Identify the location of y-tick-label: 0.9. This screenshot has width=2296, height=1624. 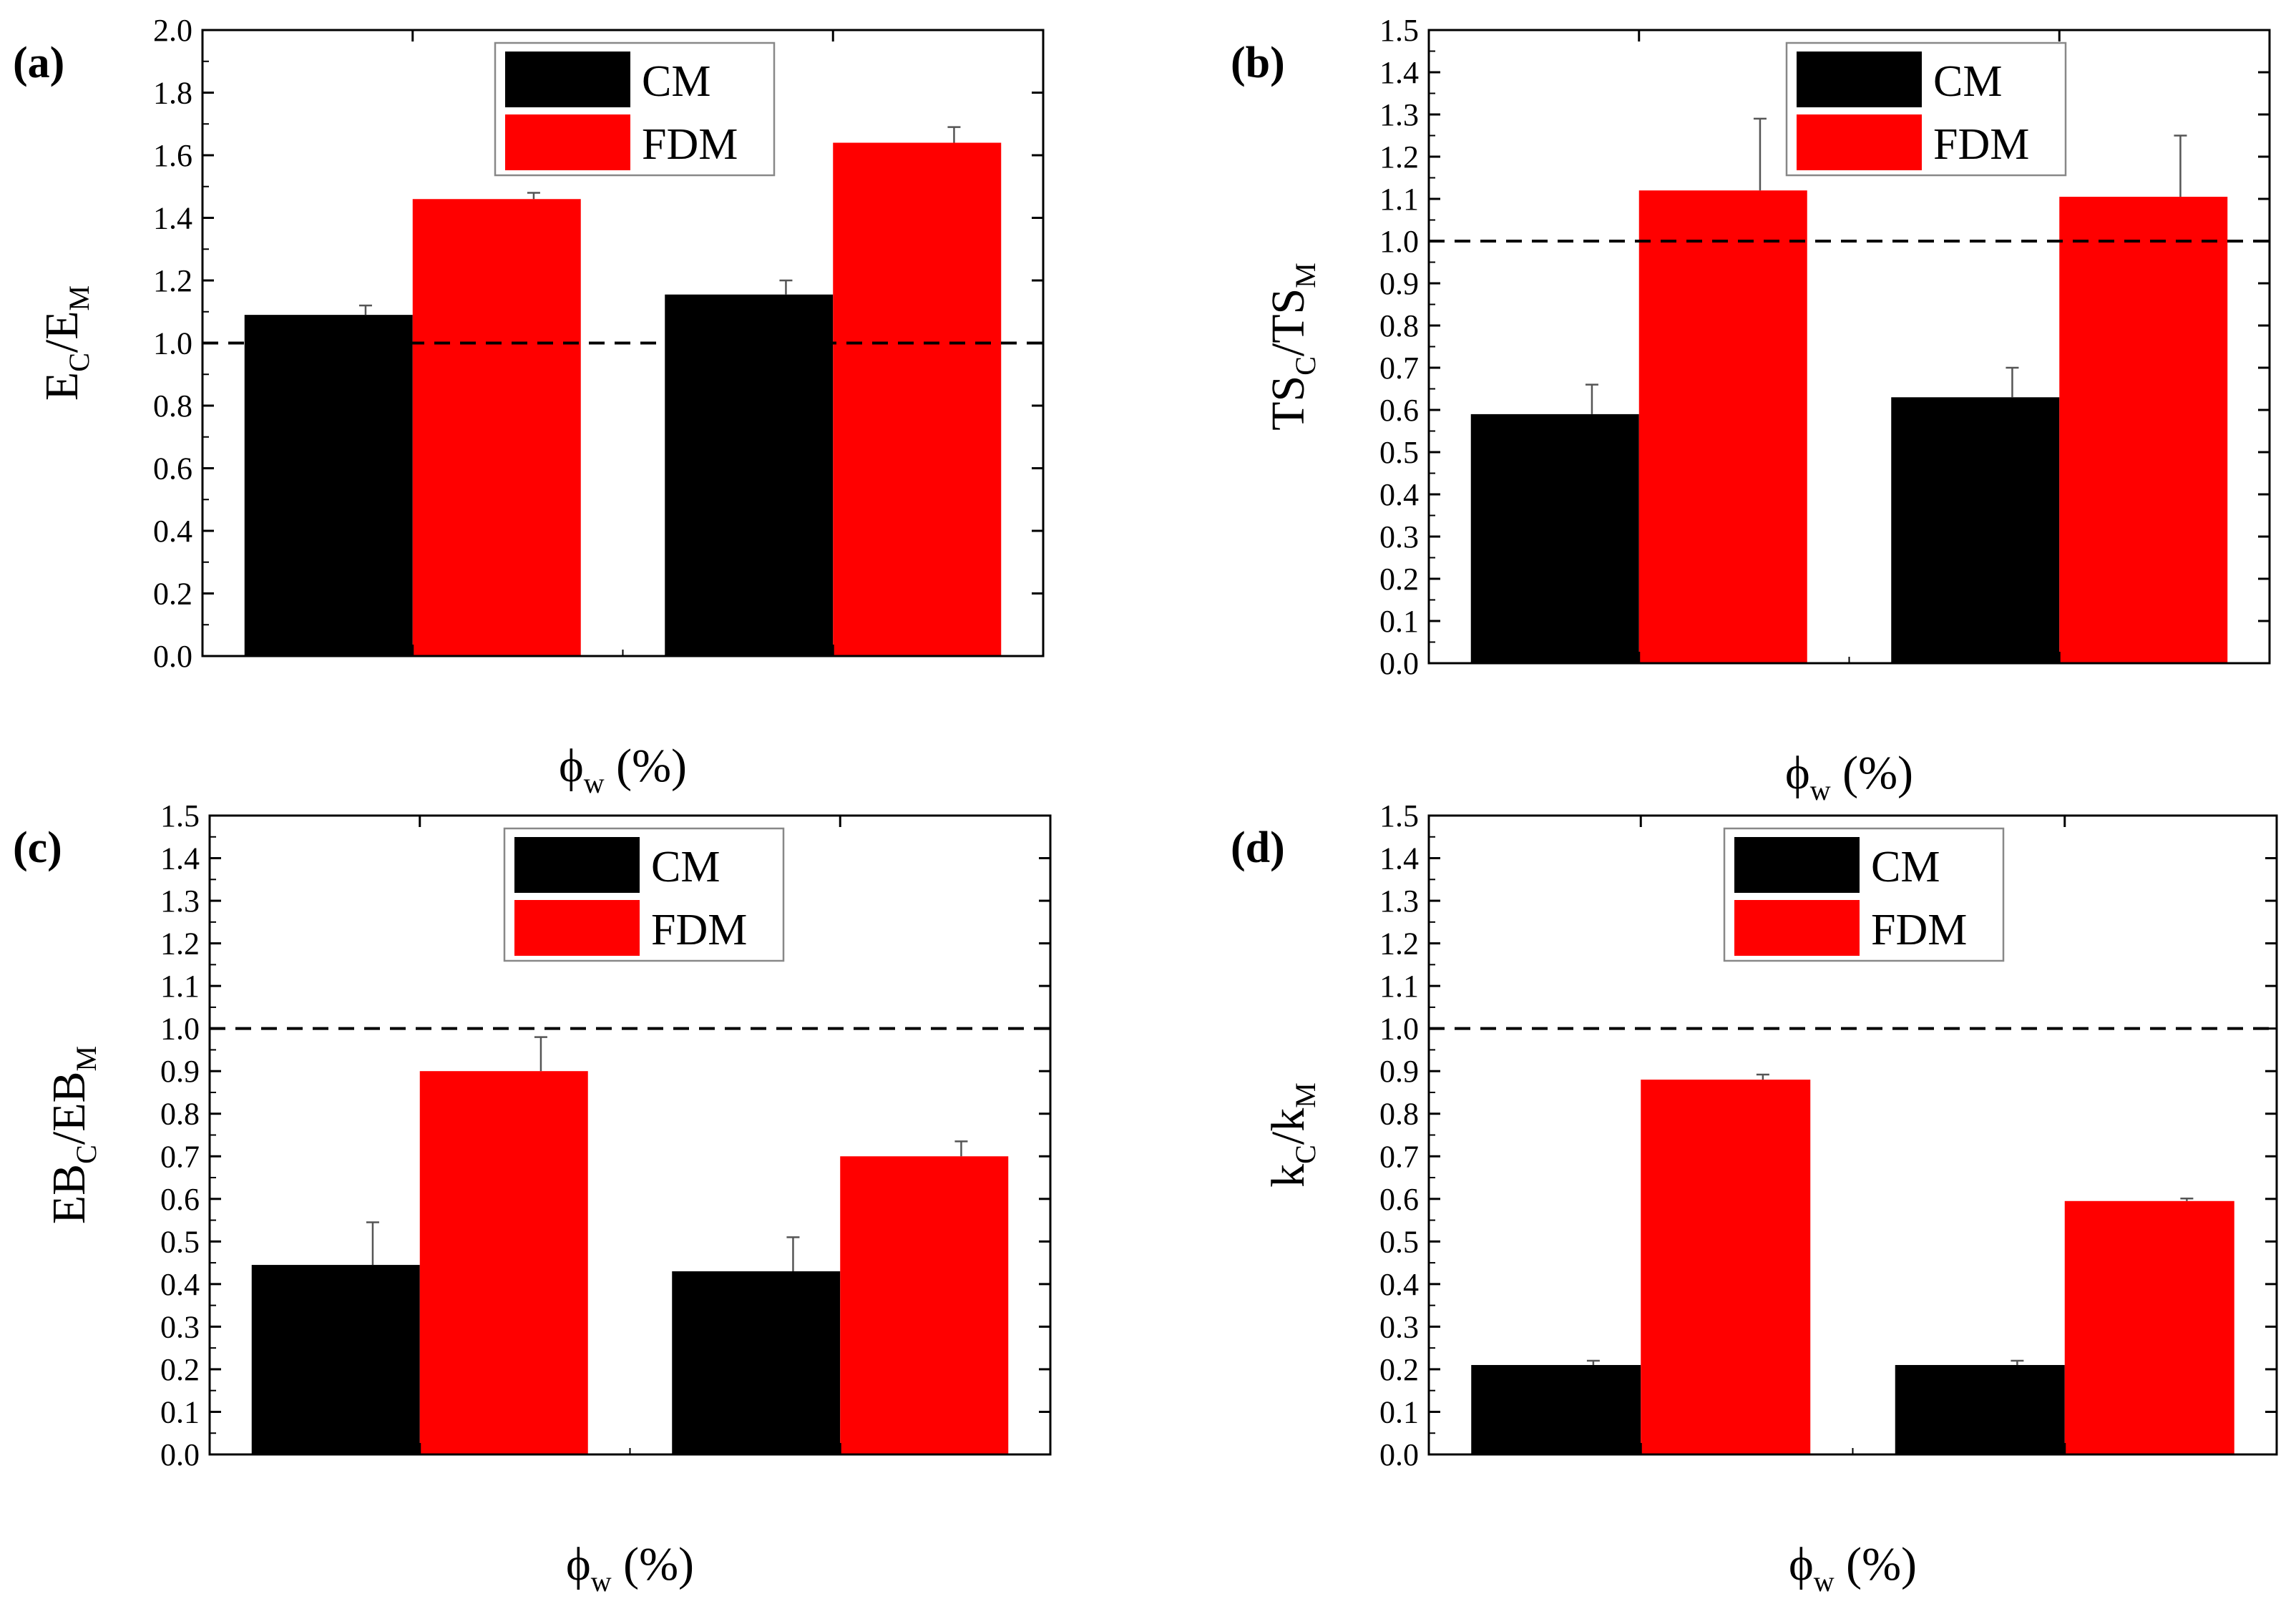
(180, 1071).